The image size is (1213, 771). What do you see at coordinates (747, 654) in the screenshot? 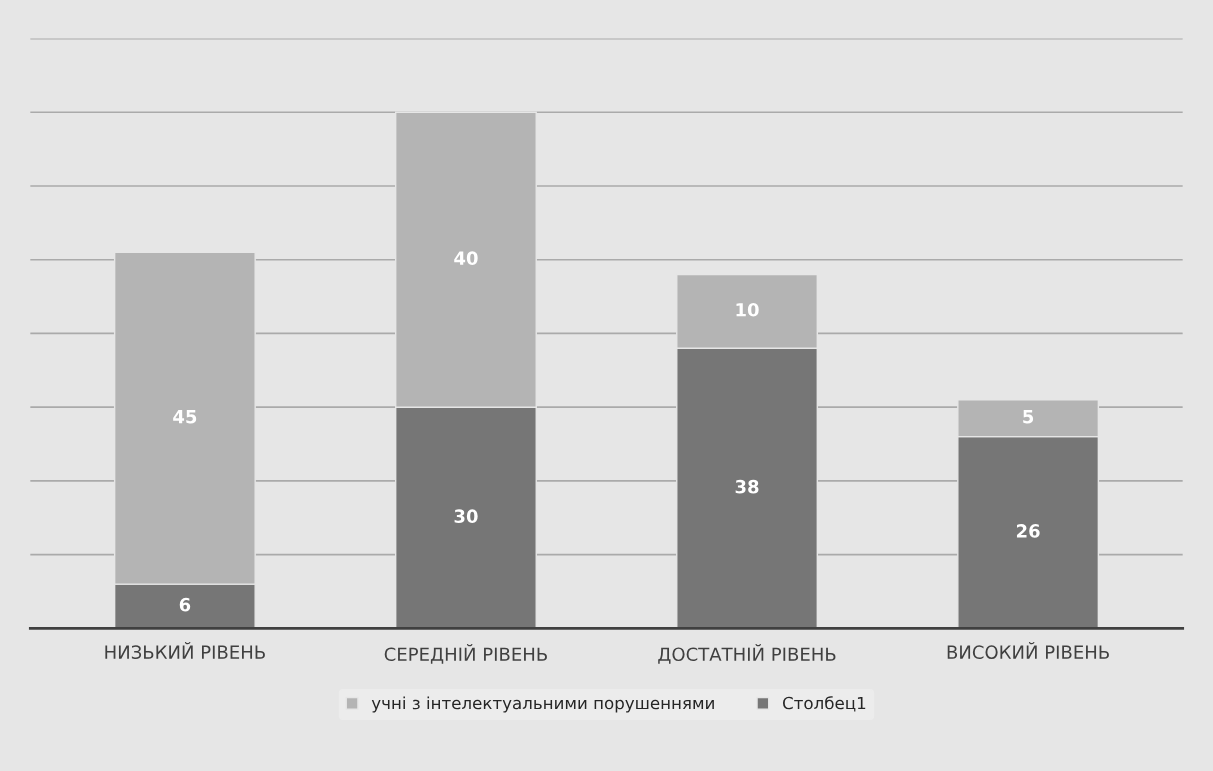
I see `x-tick-label: ДОСТАТНІЙ РІВЕНЬ` at bounding box center [747, 654].